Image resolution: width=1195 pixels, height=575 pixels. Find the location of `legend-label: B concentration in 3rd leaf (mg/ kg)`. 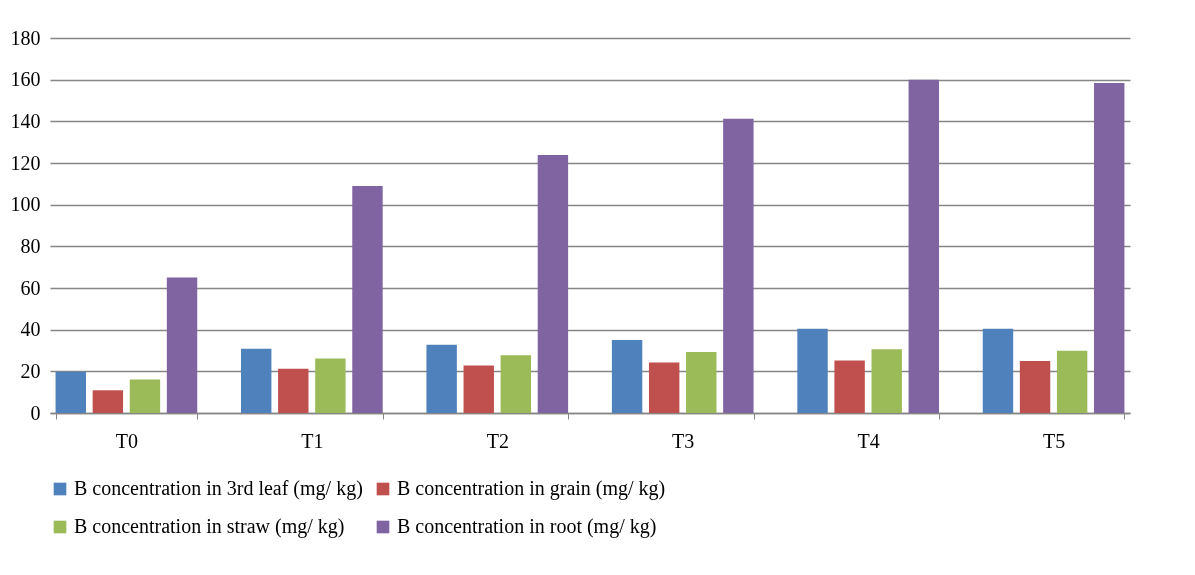

legend-label: B concentration in 3rd leaf (mg/ kg) is located at coordinates (218, 488).